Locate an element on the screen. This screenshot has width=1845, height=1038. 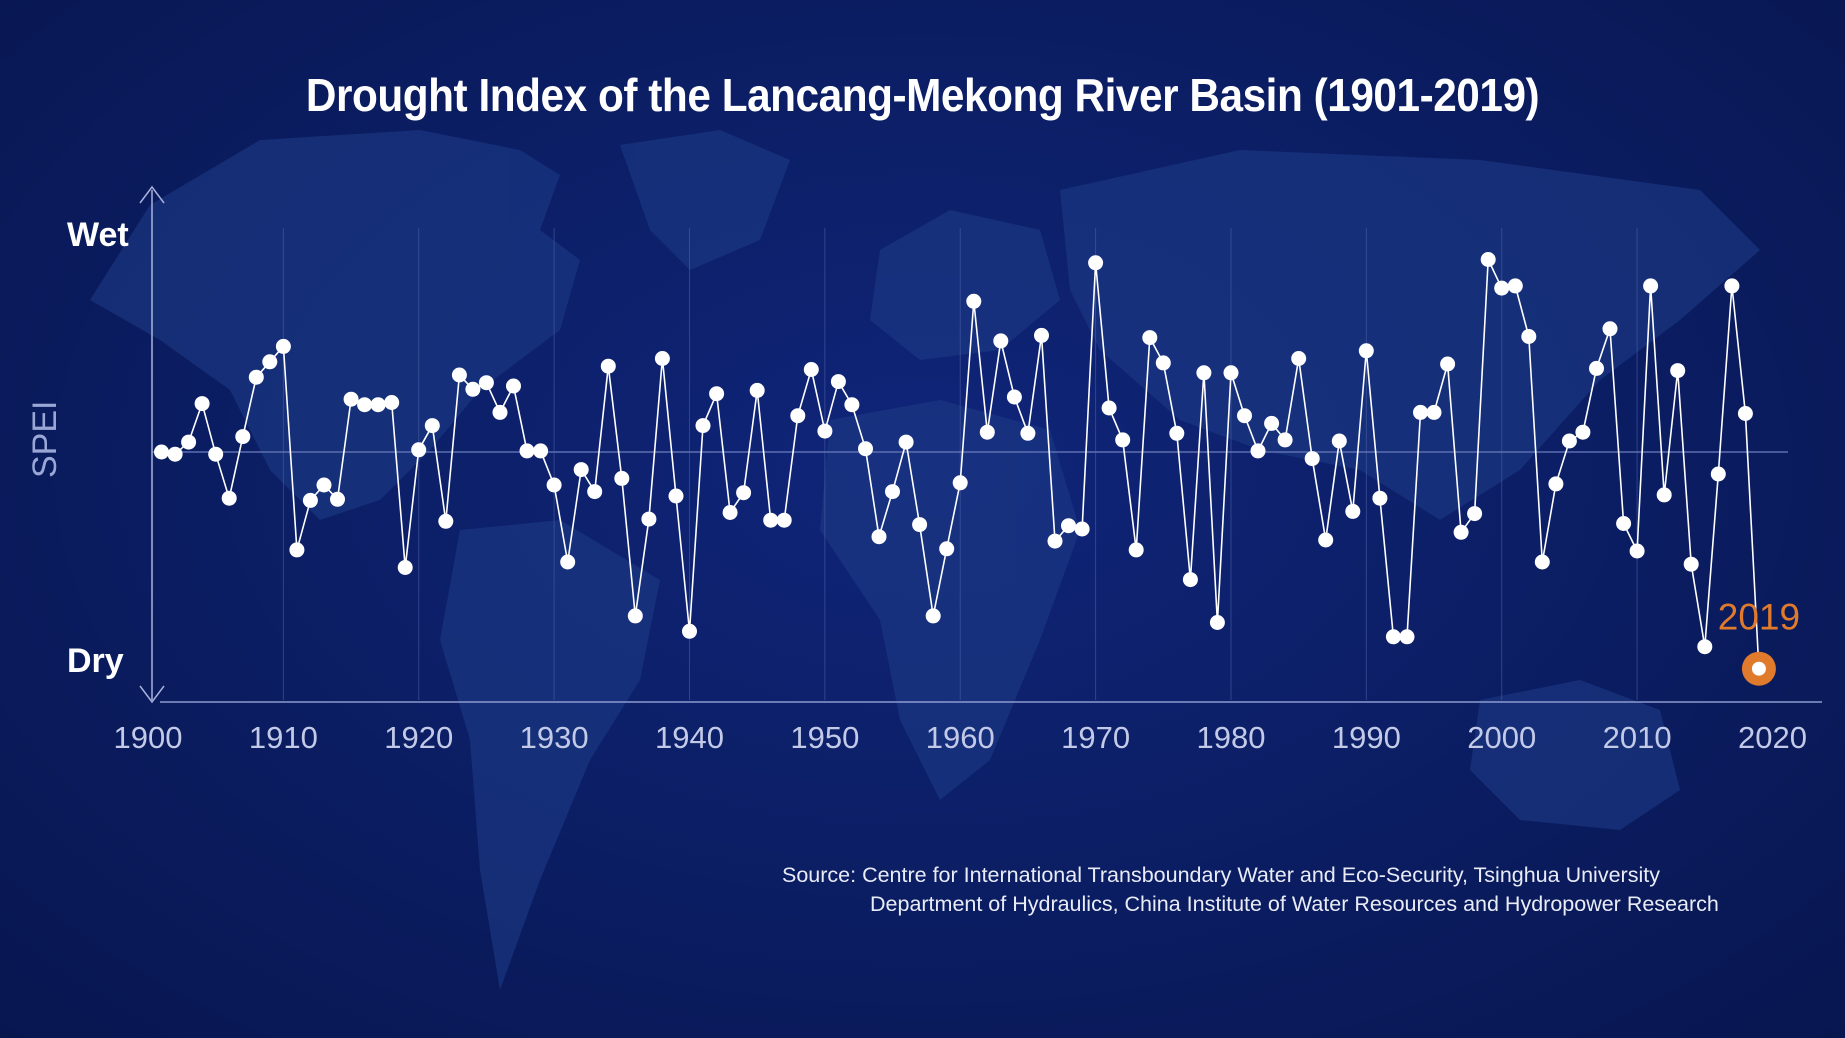
highlight-point-center is located at coordinates (1758, 668).